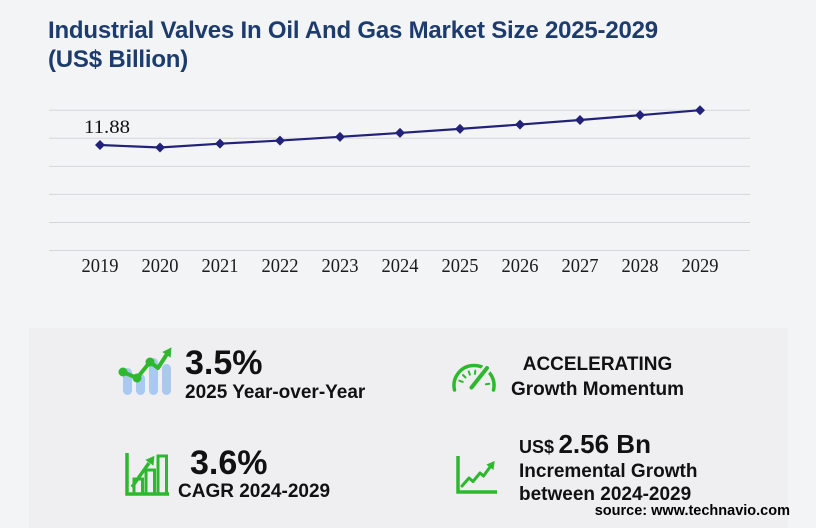 This screenshot has height=528, width=816. Describe the element at coordinates (147, 474) in the screenshot. I see `bar-growth-icon` at that location.